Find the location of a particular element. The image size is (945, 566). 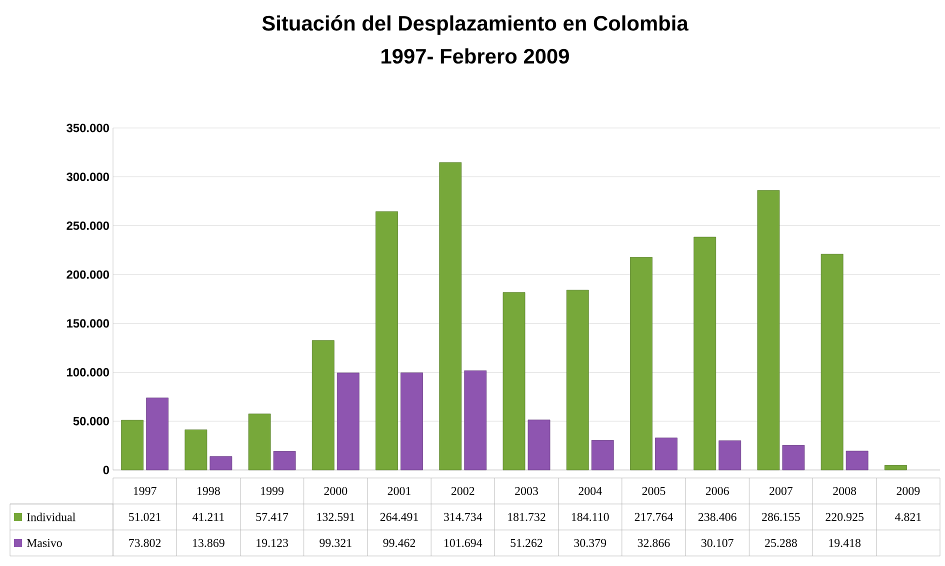

data-label: 132.591 is located at coordinates (335, 517).